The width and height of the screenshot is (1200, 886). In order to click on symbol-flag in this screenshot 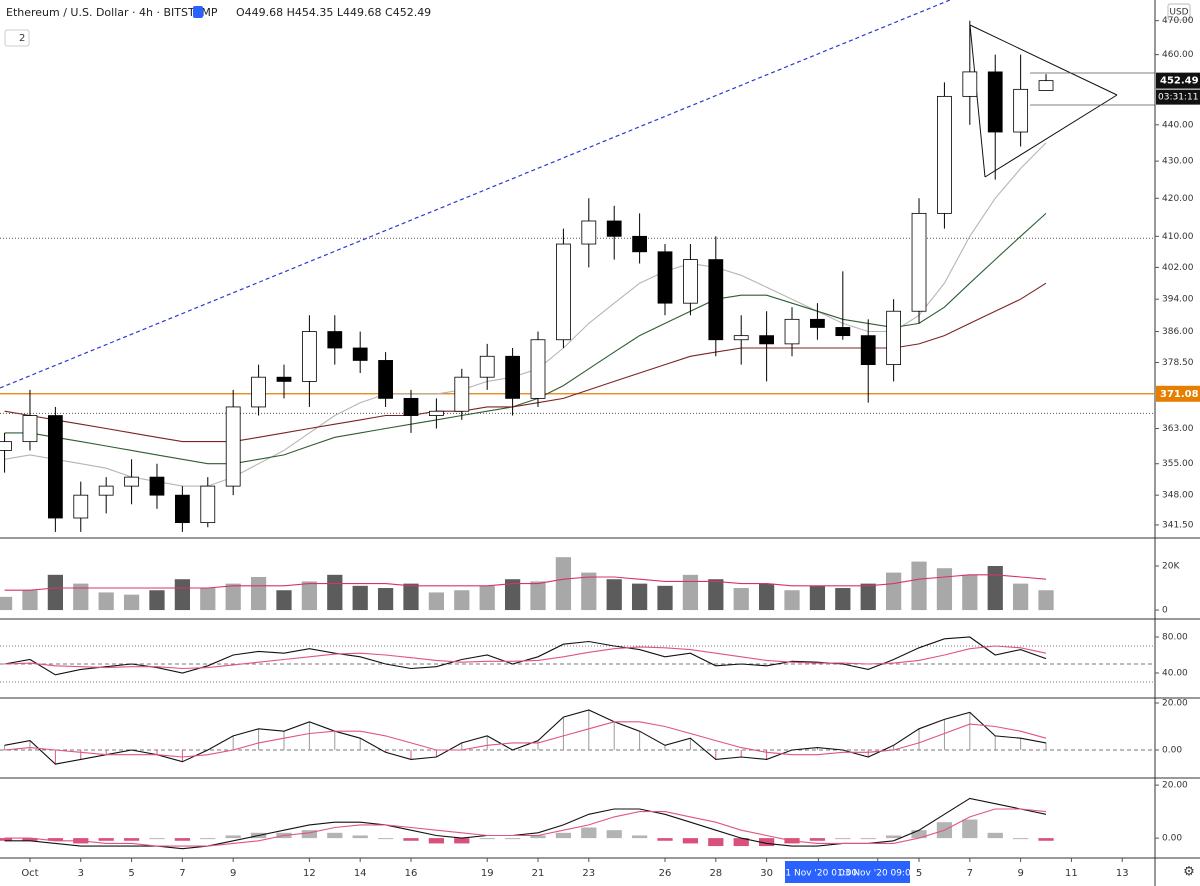, I will do `click(198, 12)`.